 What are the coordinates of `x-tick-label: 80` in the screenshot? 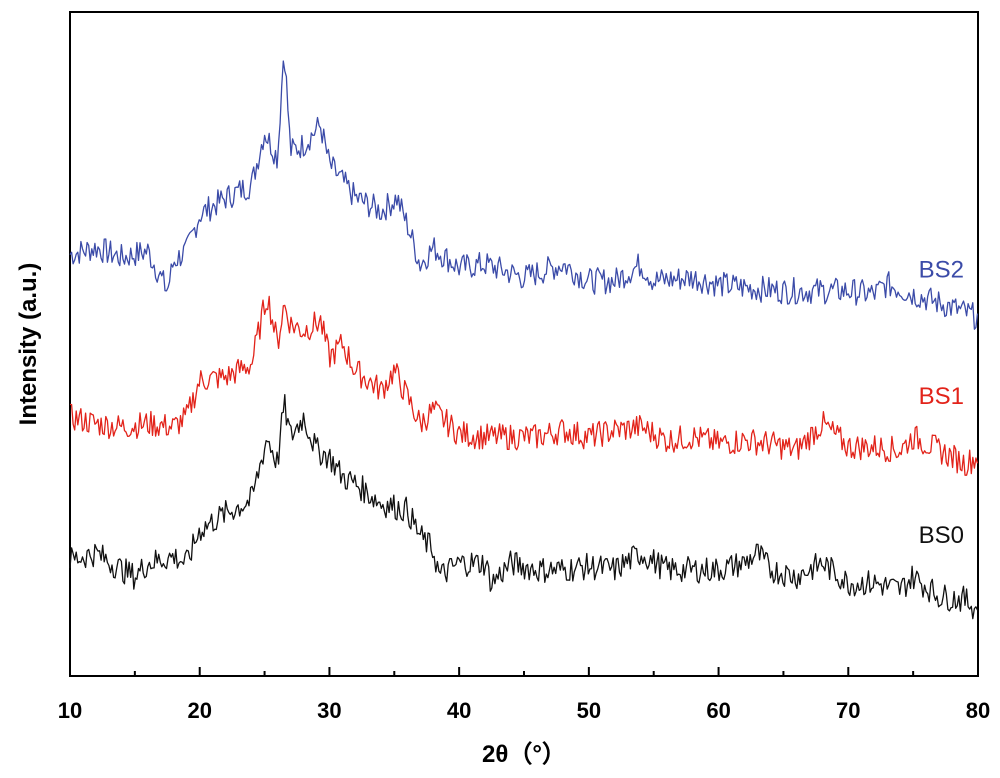 It's located at (978, 710).